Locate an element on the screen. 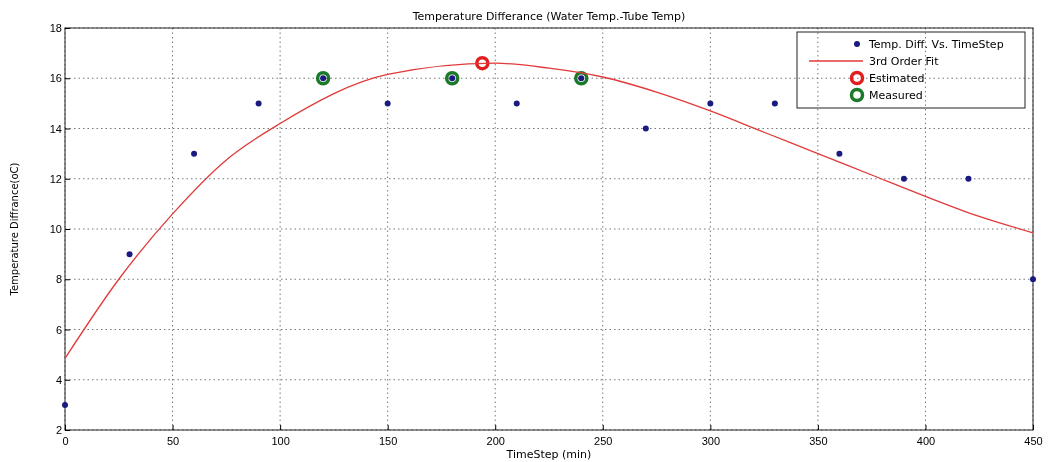  x-tick-label: 450 is located at coordinates (1033, 441).